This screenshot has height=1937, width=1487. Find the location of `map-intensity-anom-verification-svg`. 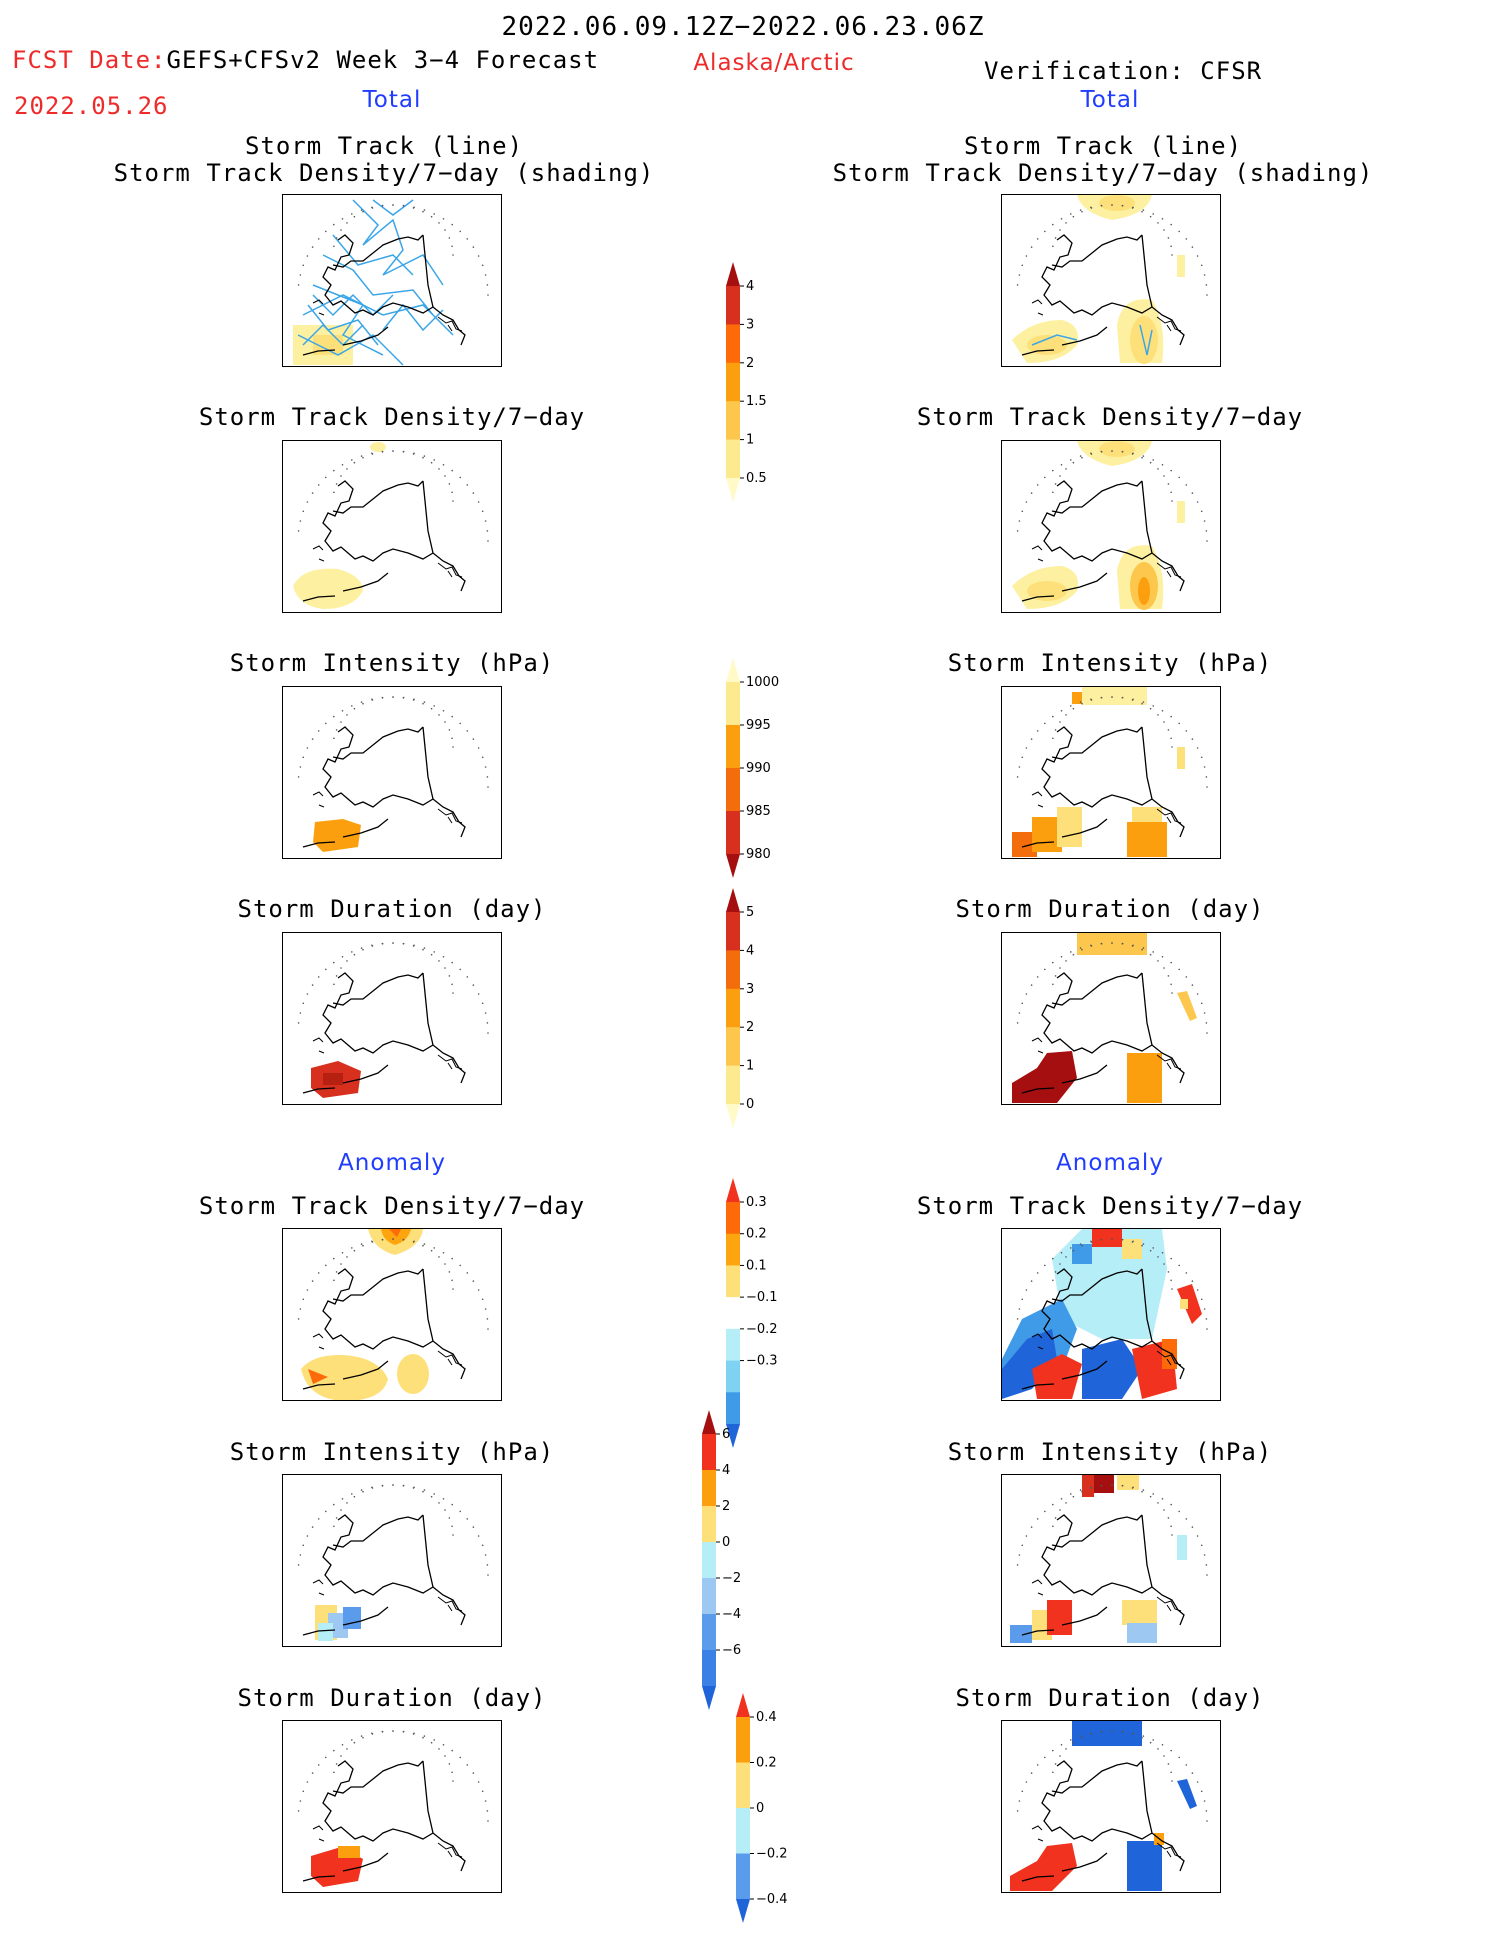

map-intensity-anom-verification-svg is located at coordinates (1109, 1559).